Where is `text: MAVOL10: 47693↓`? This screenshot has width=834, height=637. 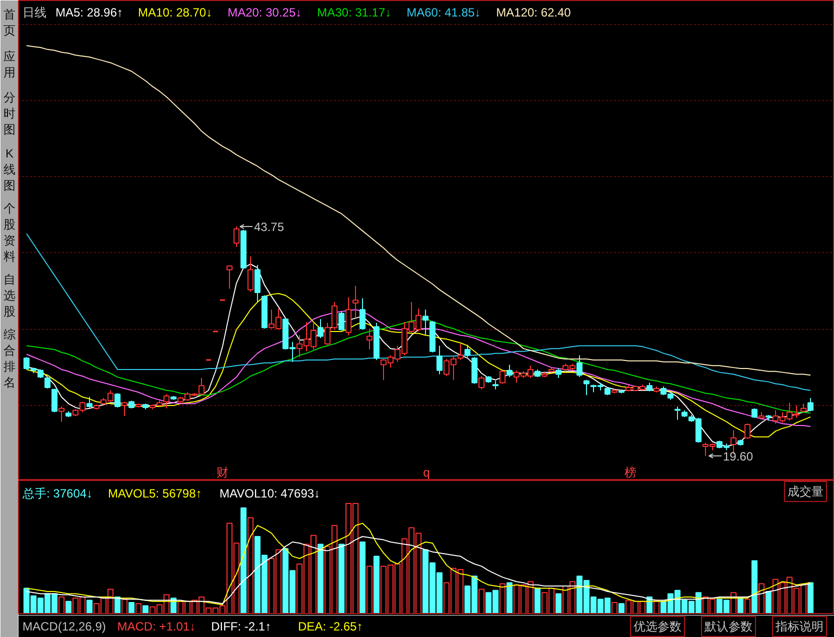
text: MAVOL10: 47693↓ is located at coordinates (270, 493).